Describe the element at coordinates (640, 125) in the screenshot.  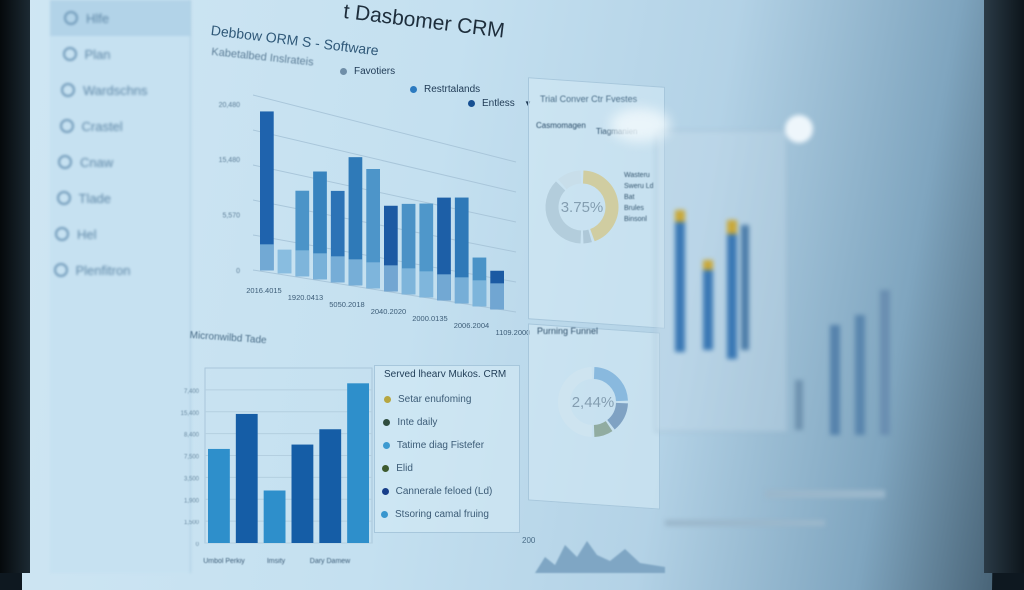
I see `screen-glare` at that location.